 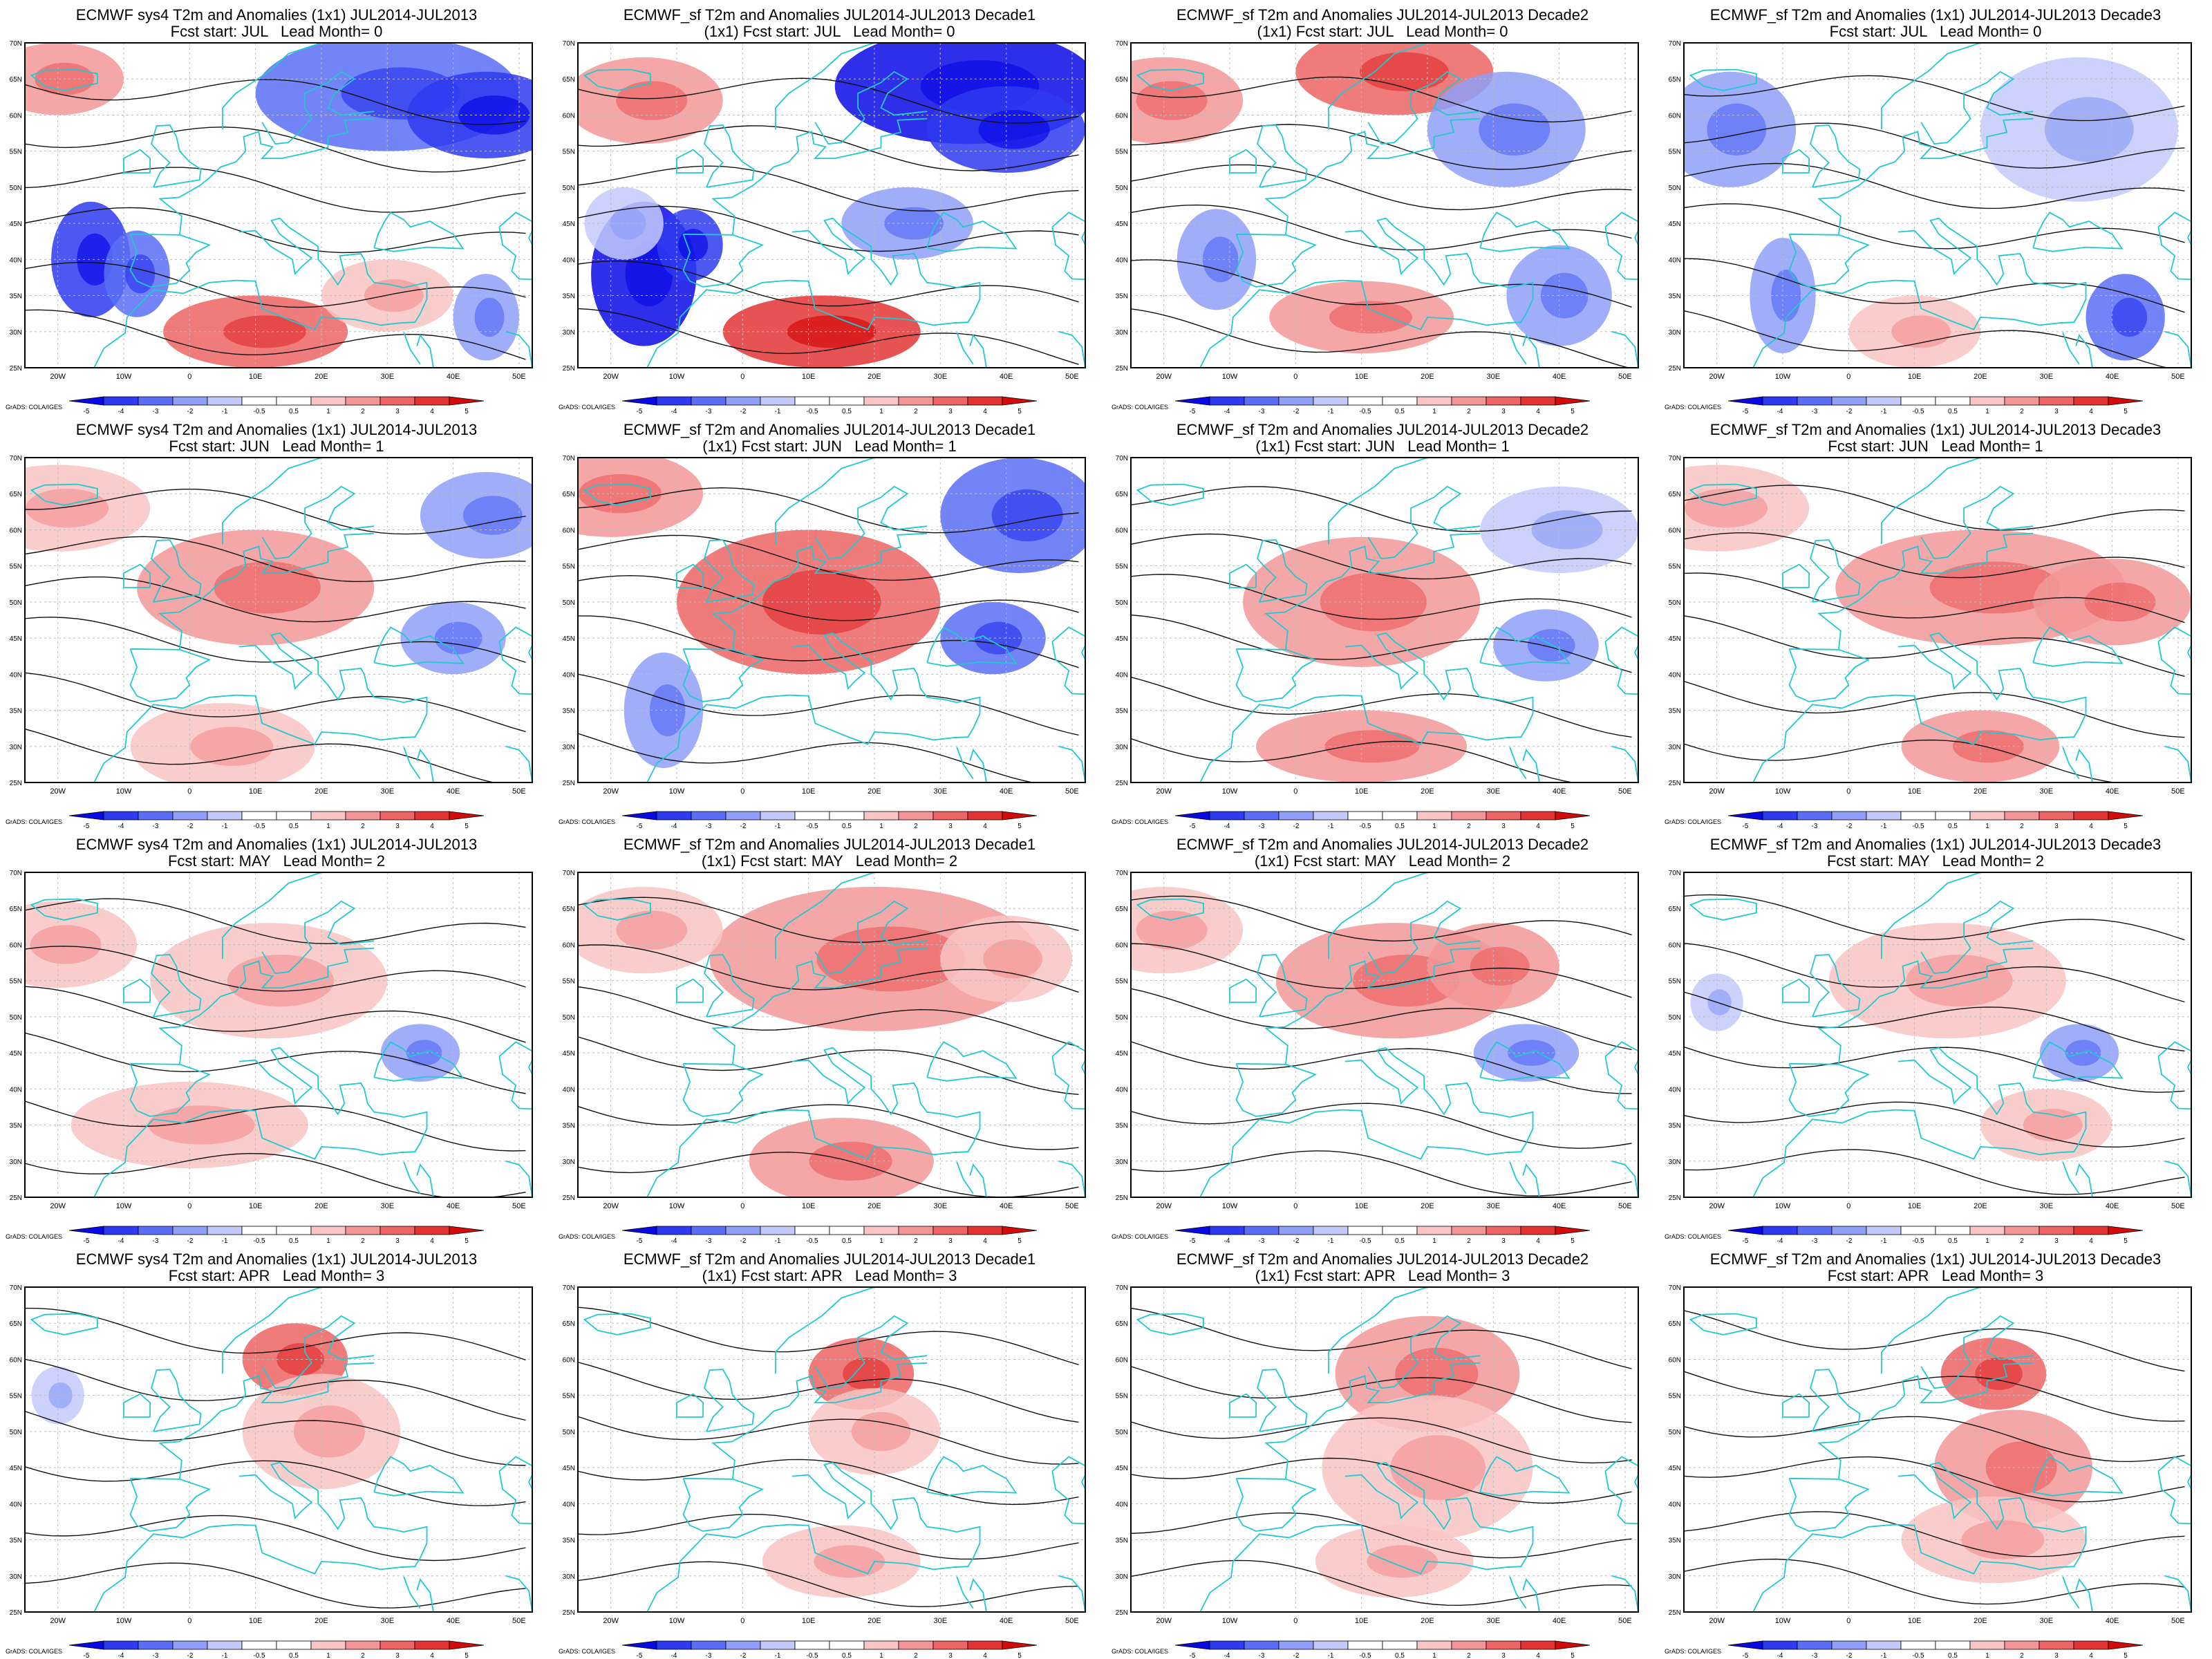 I want to click on colorbar-label: 4, so click(x=2091, y=412).